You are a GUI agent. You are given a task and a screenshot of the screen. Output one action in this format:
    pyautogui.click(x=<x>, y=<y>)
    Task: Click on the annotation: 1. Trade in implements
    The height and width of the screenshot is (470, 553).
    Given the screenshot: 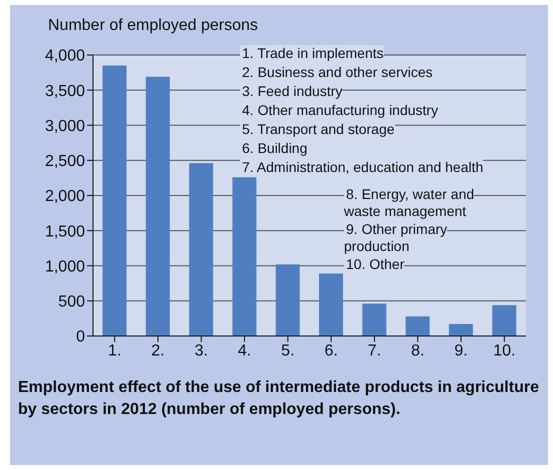 What is the action you would take?
    pyautogui.click(x=312, y=53)
    